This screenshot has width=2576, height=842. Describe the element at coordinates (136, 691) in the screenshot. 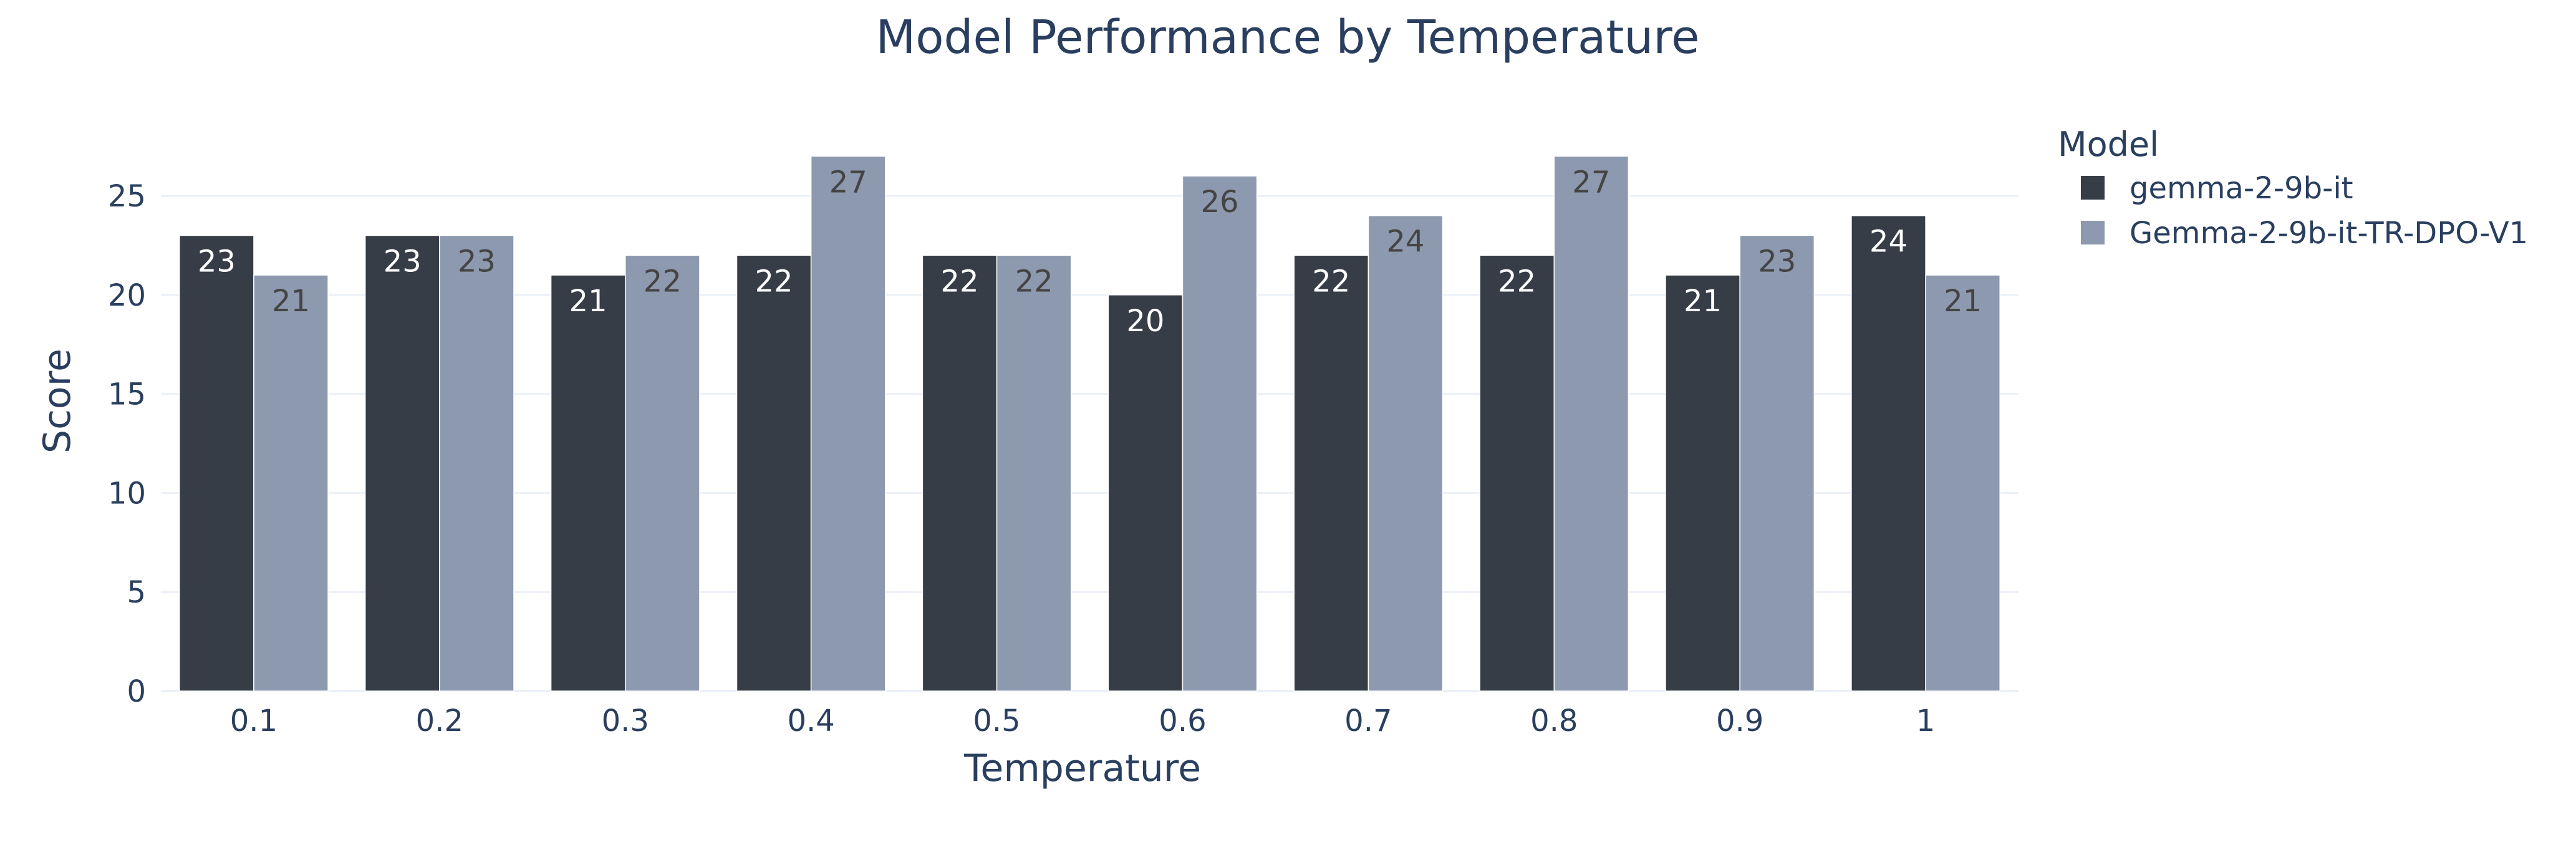

I see `y-tick-label: 0` at that location.